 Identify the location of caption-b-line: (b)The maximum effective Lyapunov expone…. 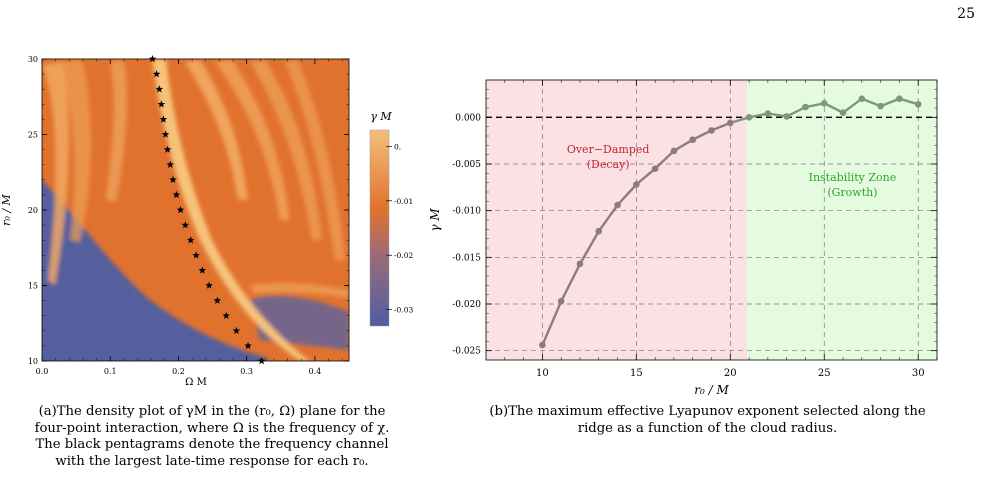
(707, 411).